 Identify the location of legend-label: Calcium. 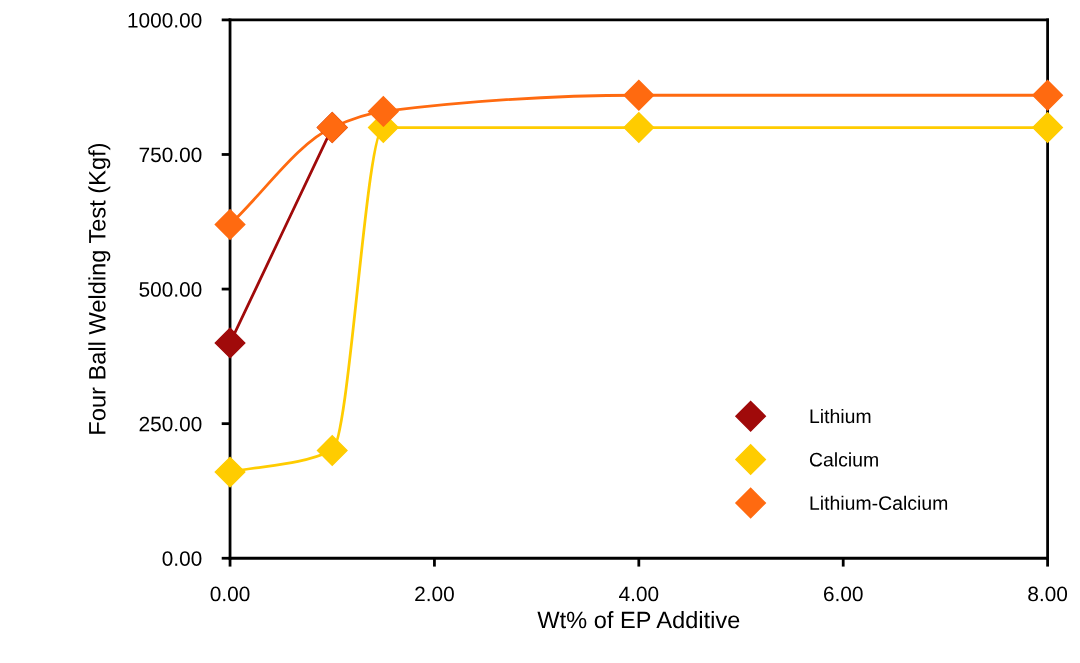
(843, 459).